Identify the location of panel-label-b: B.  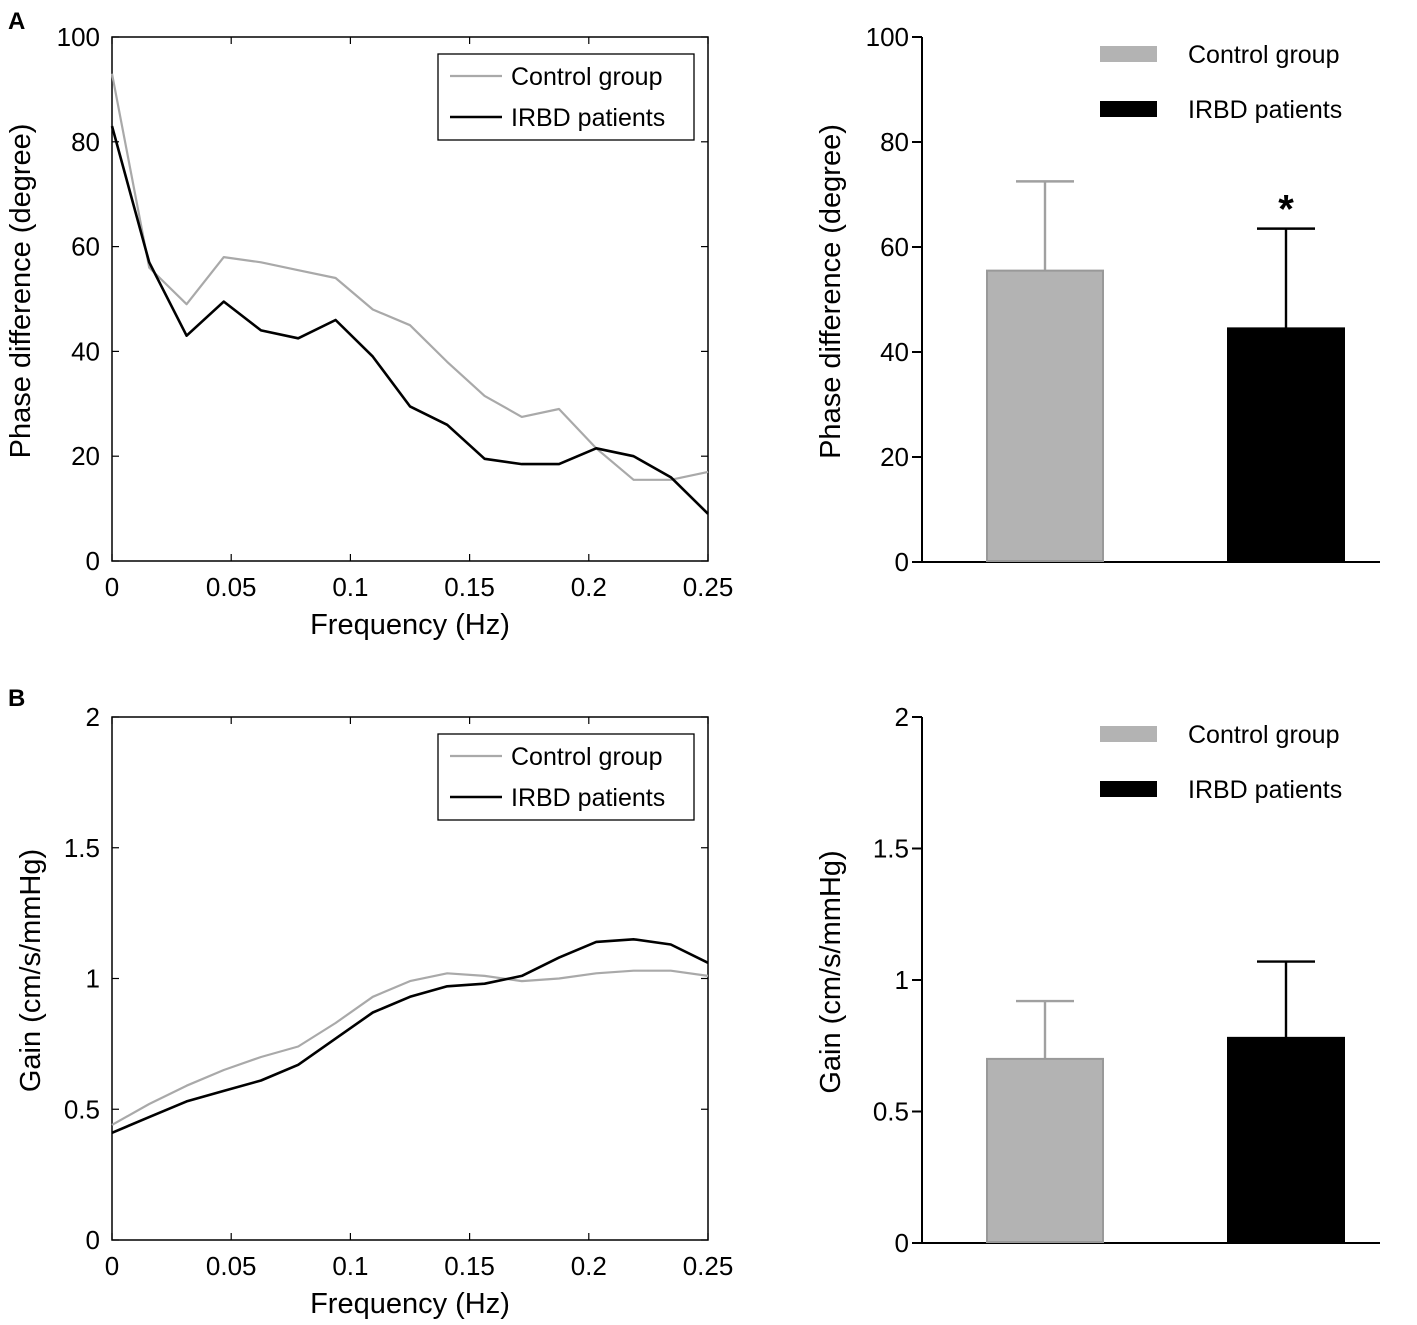
(16, 698).